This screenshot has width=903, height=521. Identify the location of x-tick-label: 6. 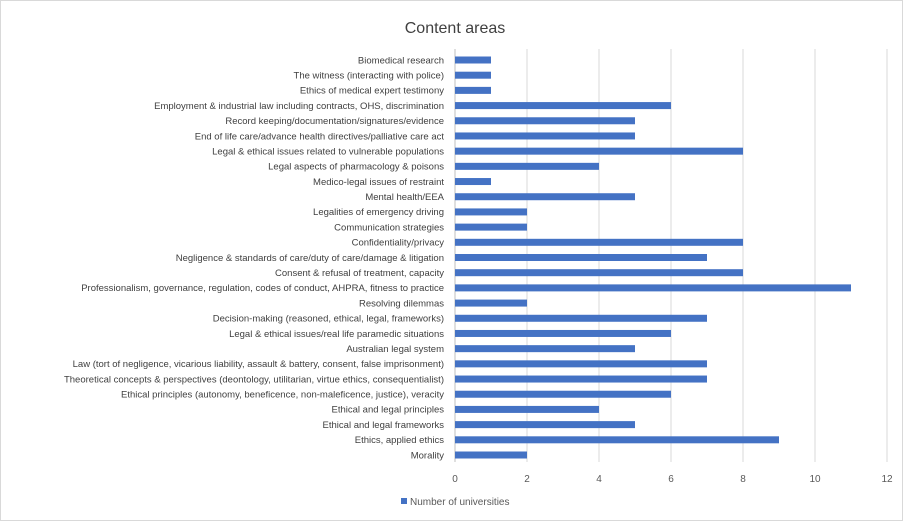
(671, 479).